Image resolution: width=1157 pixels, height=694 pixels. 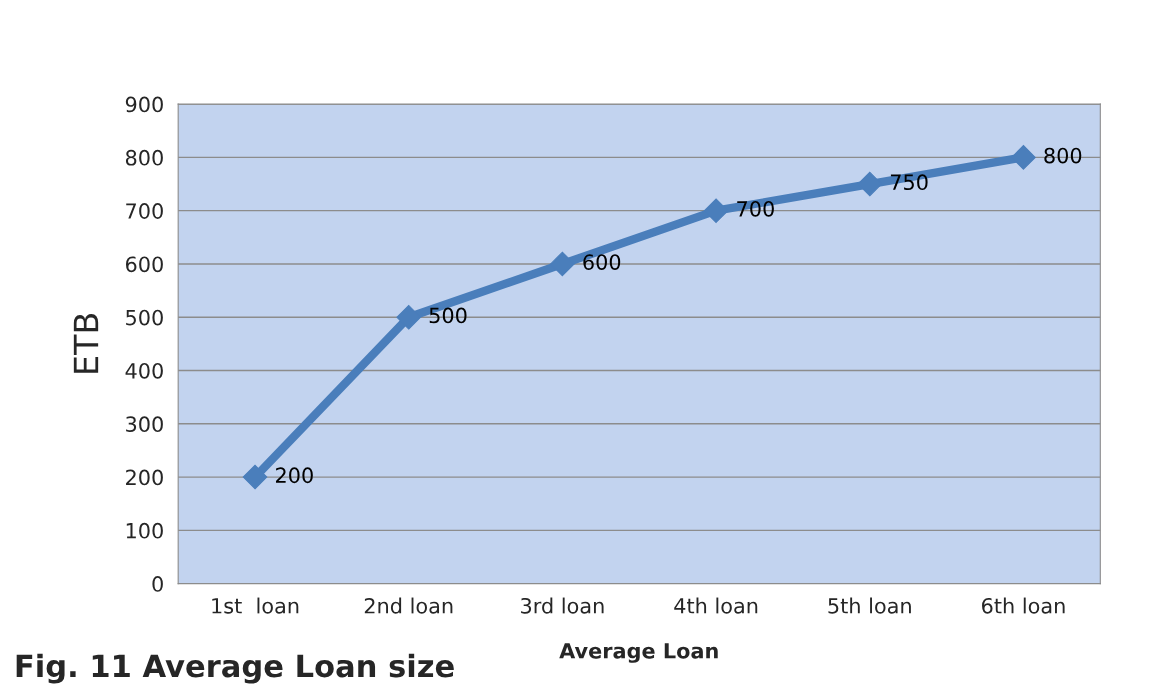 What do you see at coordinates (144, 370) in the screenshot?
I see `y-tick-label: 400` at bounding box center [144, 370].